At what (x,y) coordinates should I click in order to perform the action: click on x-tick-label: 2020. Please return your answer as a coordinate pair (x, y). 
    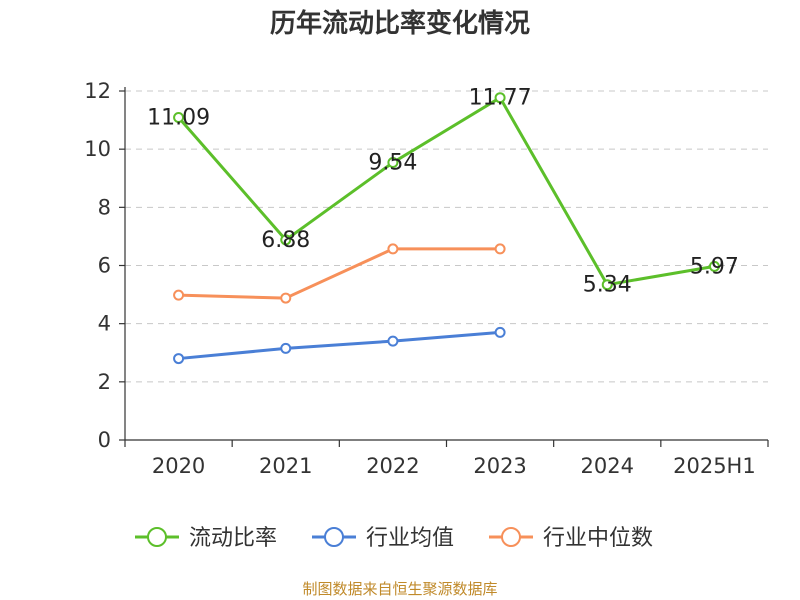
    Looking at the image, I should click on (178, 466).